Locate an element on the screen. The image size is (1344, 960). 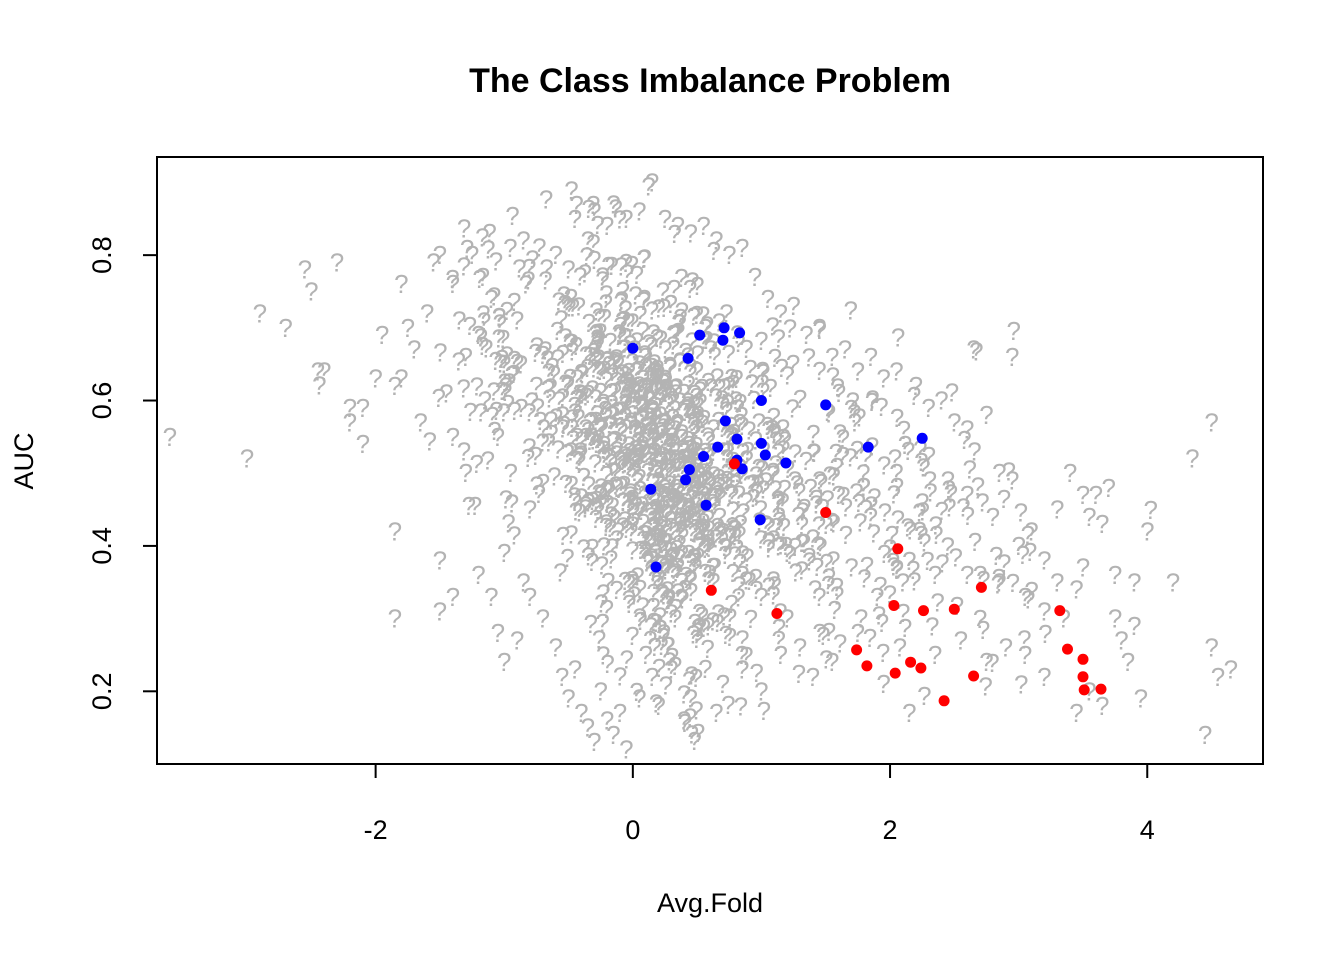
red-point is located at coordinates (1084, 690).